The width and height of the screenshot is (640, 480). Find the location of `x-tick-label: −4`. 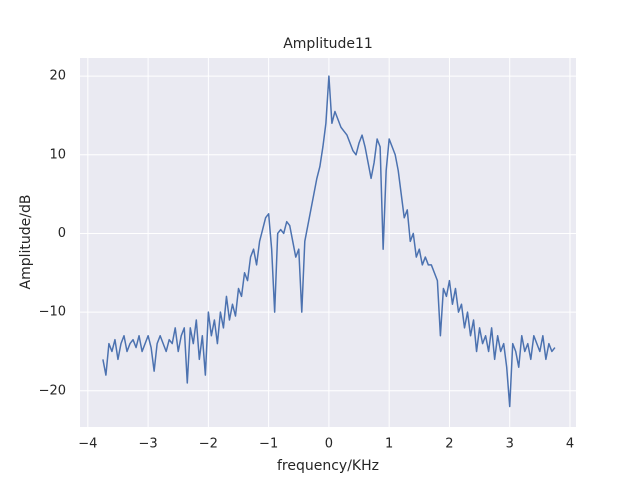

x-tick-label: −4 is located at coordinates (87, 444).